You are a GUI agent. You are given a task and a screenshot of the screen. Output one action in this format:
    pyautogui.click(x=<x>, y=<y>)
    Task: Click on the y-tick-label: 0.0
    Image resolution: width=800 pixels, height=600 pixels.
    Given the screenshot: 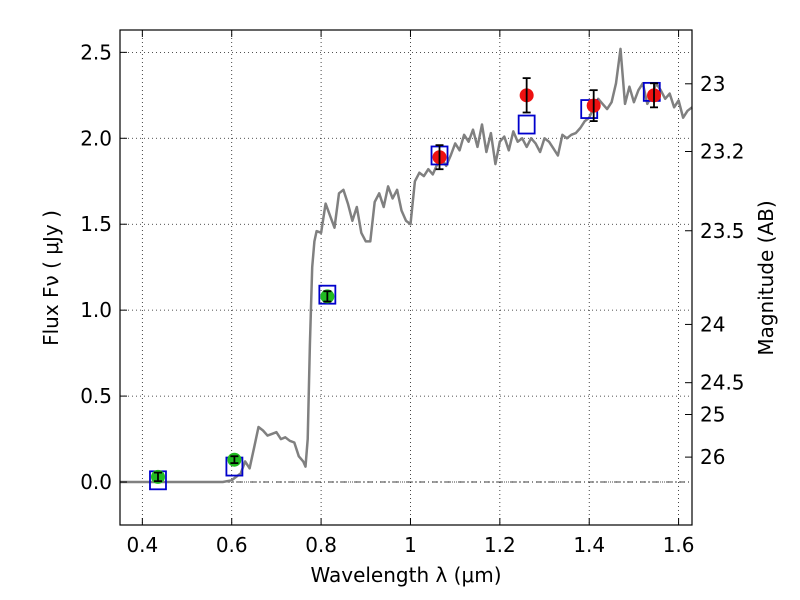 What is the action you would take?
    pyautogui.click(x=96, y=482)
    